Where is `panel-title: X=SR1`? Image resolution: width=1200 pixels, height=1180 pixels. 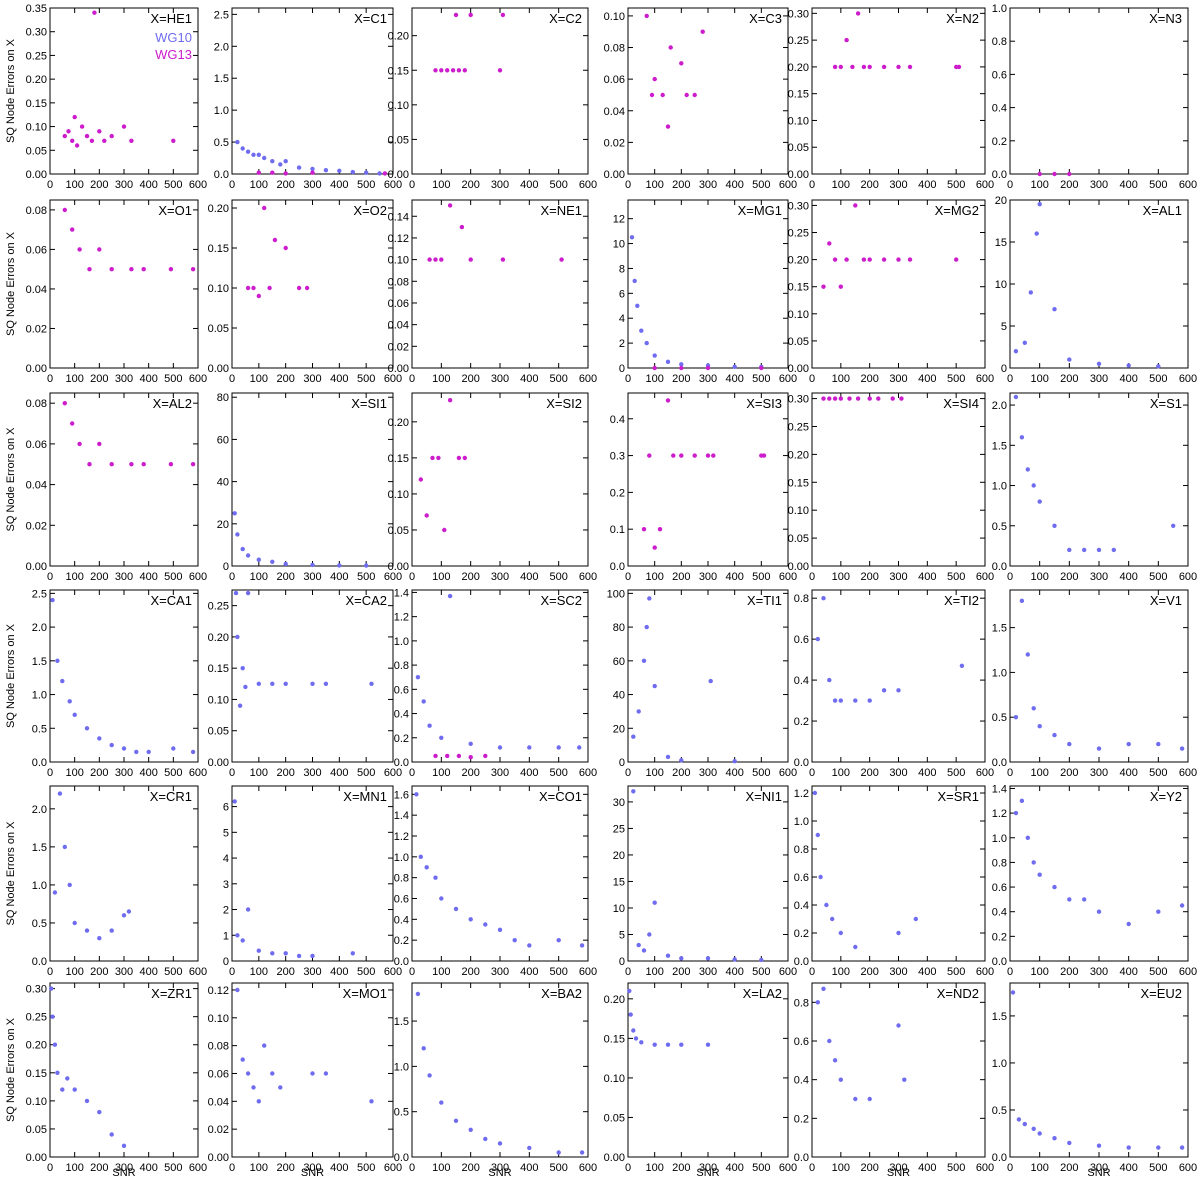
panel-title: X=SR1 is located at coordinates (958, 796).